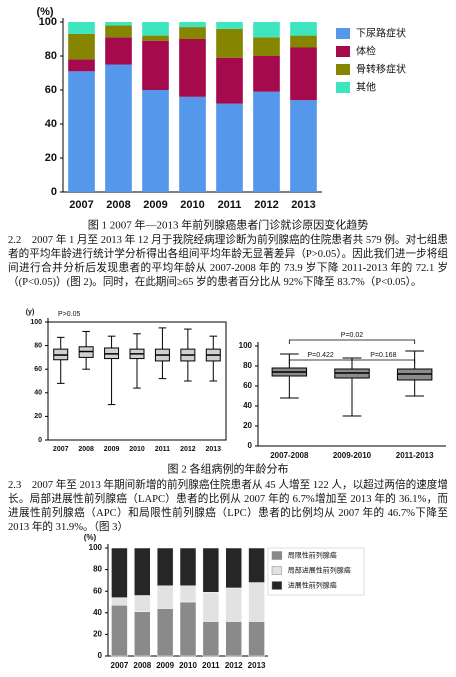  What do you see at coordinates (289, 455) in the screenshot?
I see `x-tick-label: 2007-2008` at bounding box center [289, 455].